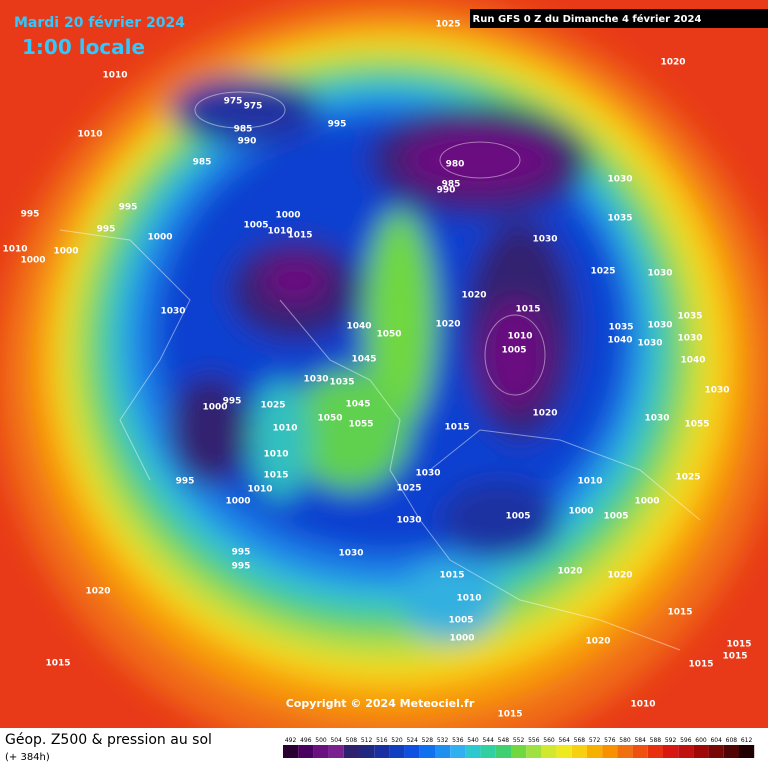  What do you see at coordinates (388, 335) in the screenshot?
I see `isobar-label: 1050` at bounding box center [388, 335].